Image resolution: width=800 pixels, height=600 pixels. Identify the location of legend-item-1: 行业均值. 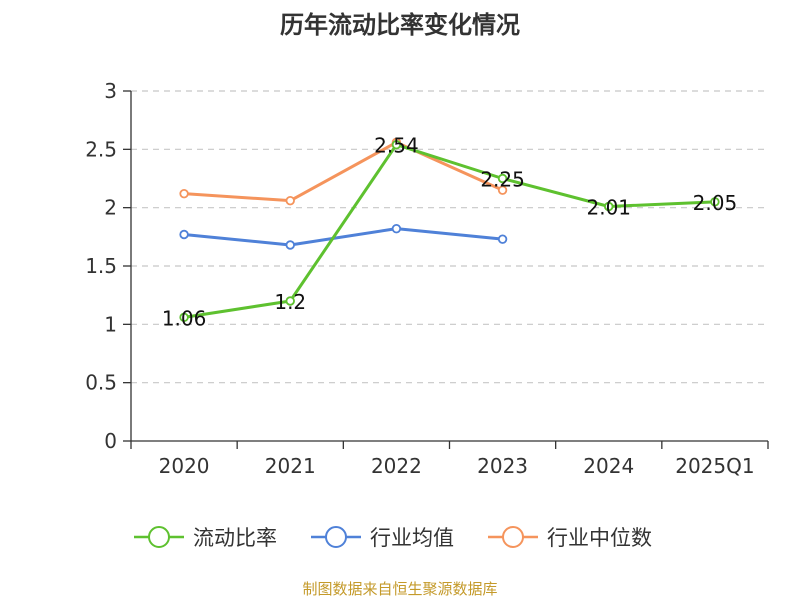
(382, 538).